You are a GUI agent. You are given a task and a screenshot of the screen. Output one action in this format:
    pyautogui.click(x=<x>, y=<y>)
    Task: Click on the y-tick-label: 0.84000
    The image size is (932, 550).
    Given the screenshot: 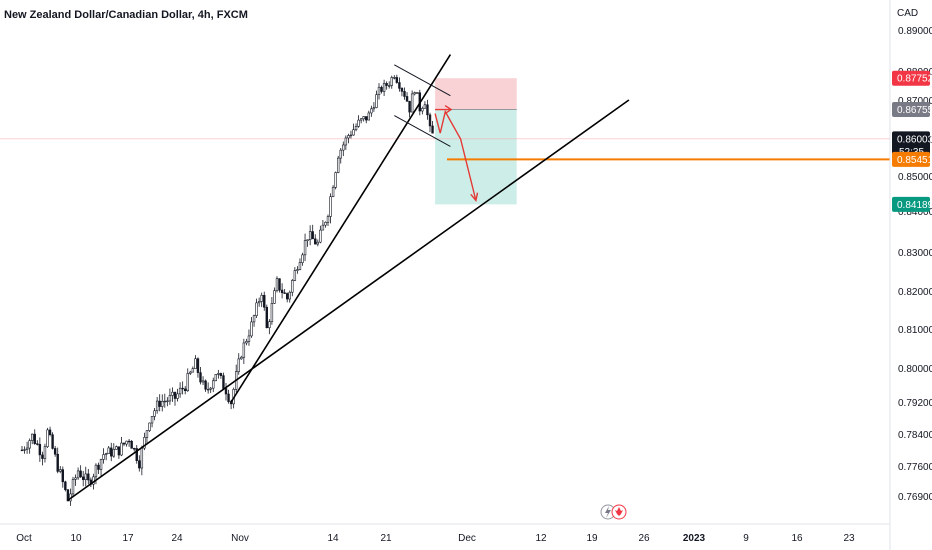 What is the action you would take?
    pyautogui.click(x=915, y=212)
    